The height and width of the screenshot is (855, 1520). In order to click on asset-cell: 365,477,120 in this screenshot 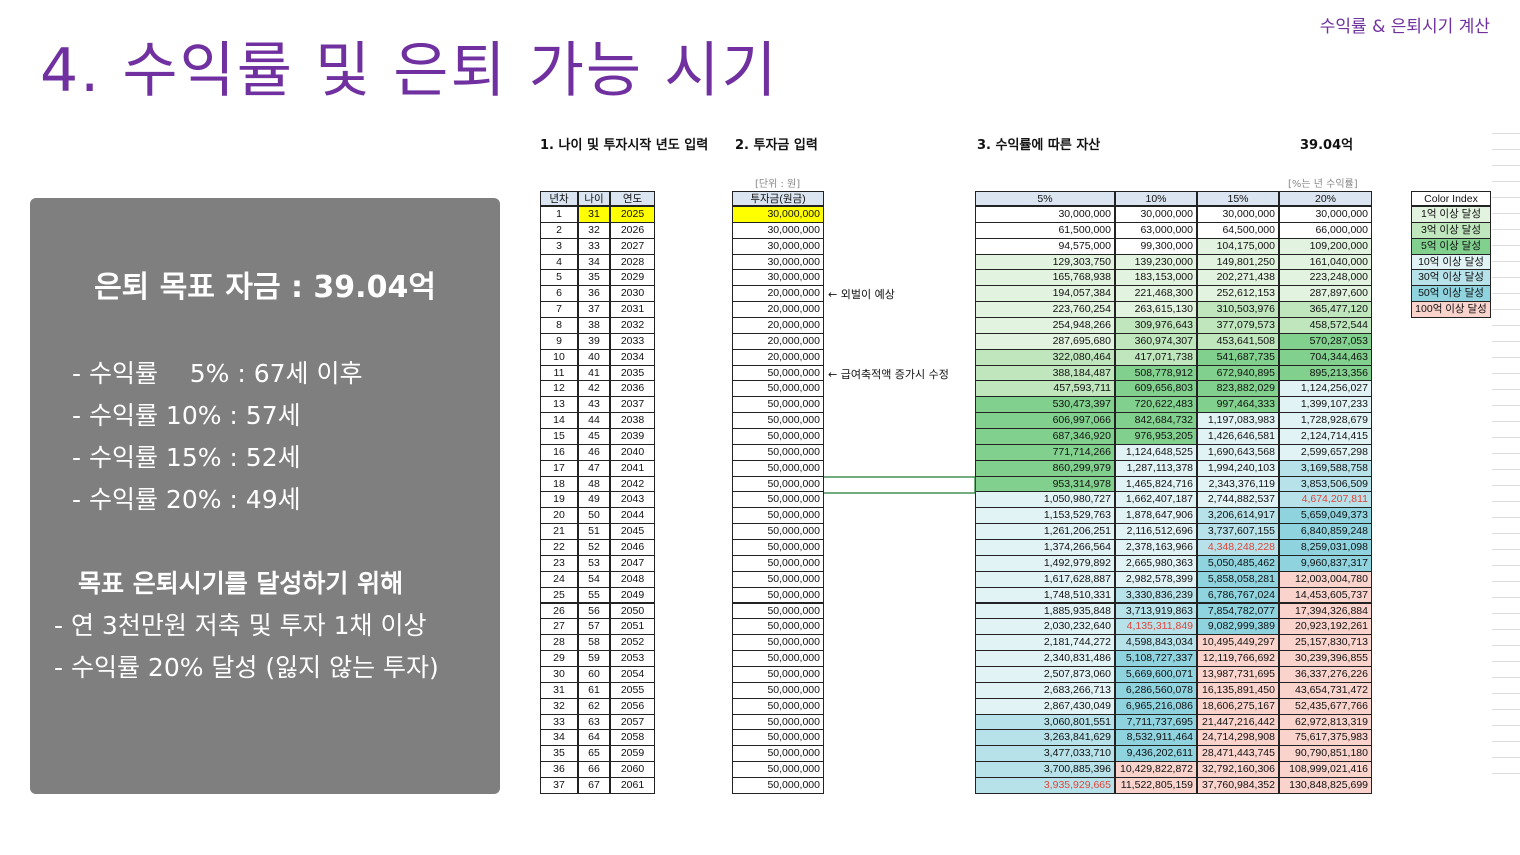, I will do `click(1325, 310)`.